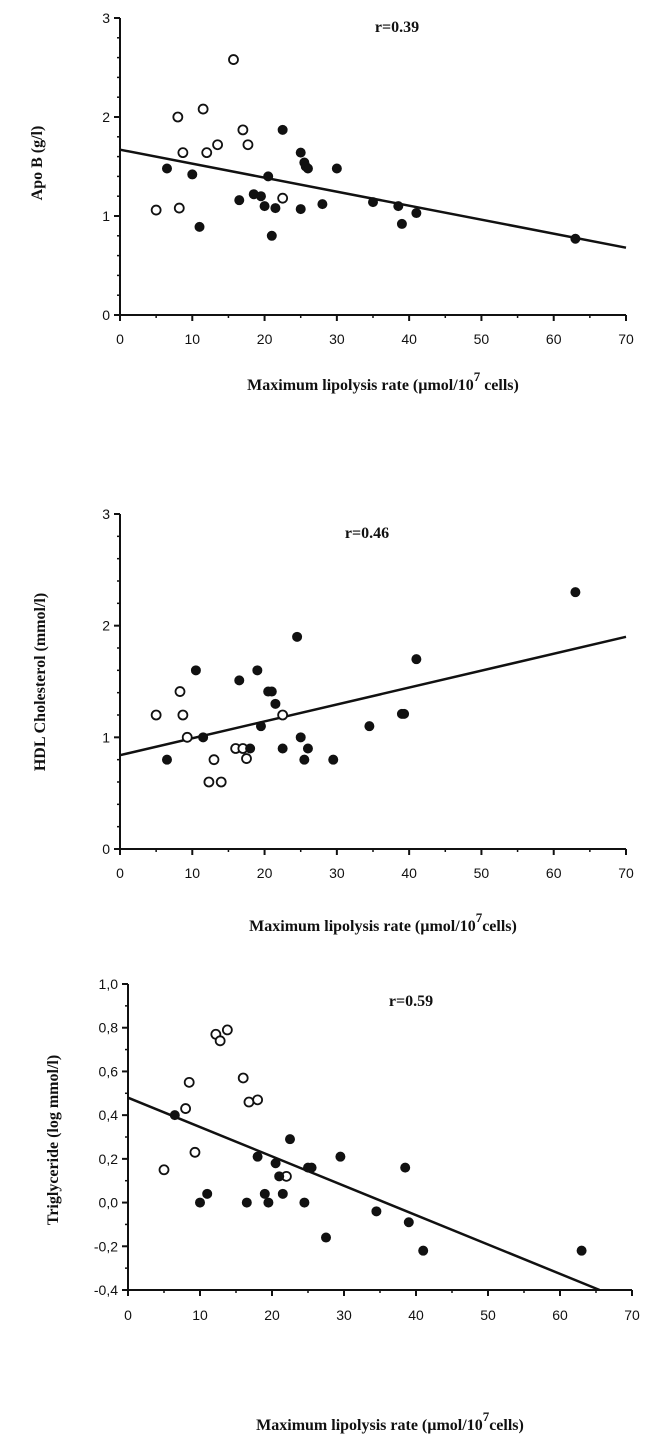 Image resolution: width=654 pixels, height=1435 pixels. I want to click on x-axis-label: Maximum lipolysis rate (µmol/107 cells), so click(383, 381).